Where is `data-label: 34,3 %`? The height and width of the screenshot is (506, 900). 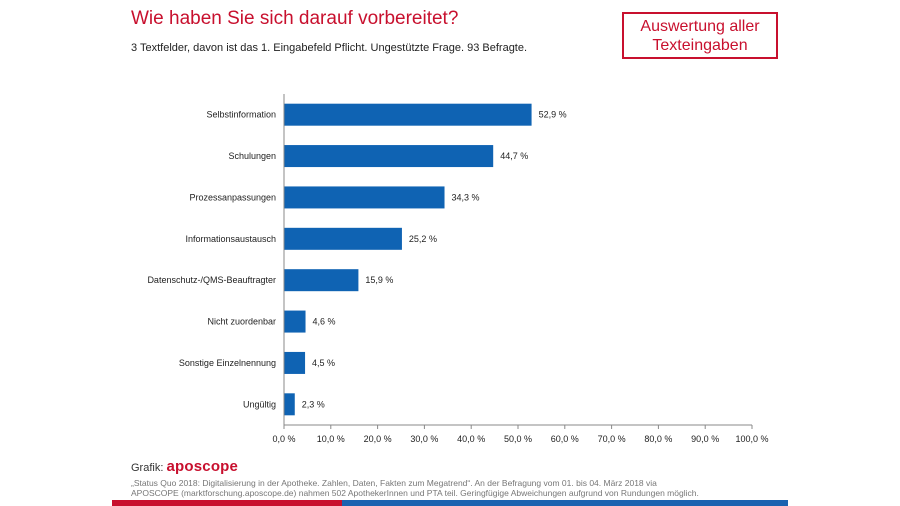
data-label: 34,3 % is located at coordinates (466, 197).